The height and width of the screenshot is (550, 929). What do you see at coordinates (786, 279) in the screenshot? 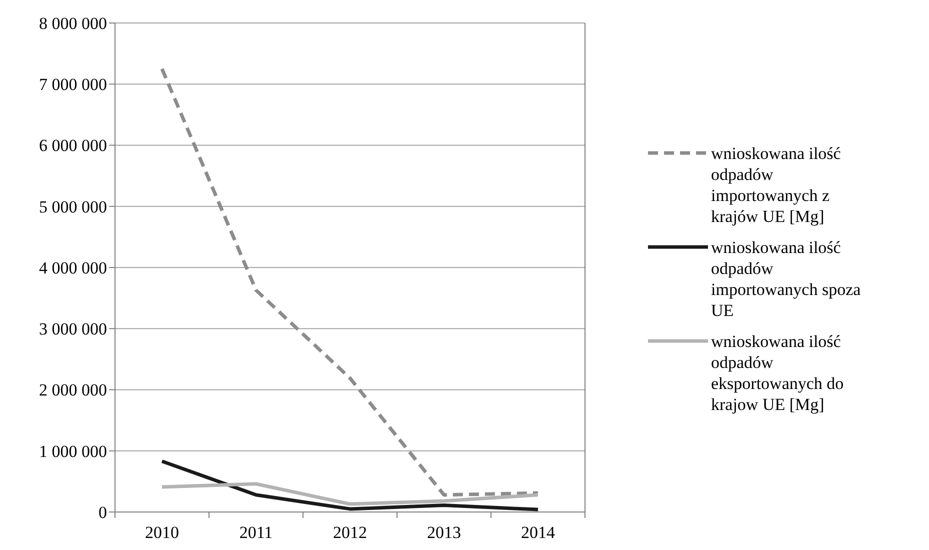
I see `legend-label: wnioskowana ilość odpadów importowanych spoza UE` at bounding box center [786, 279].